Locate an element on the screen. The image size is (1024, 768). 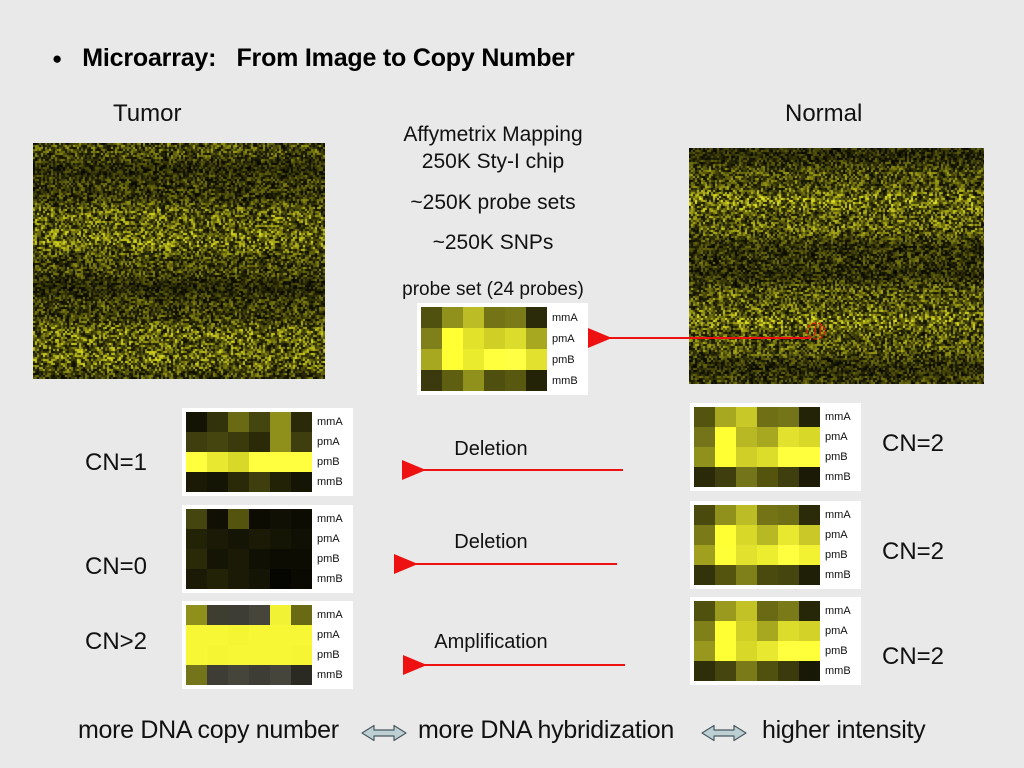
cn-label-right-1: CN=2 is located at coordinates (913, 443).